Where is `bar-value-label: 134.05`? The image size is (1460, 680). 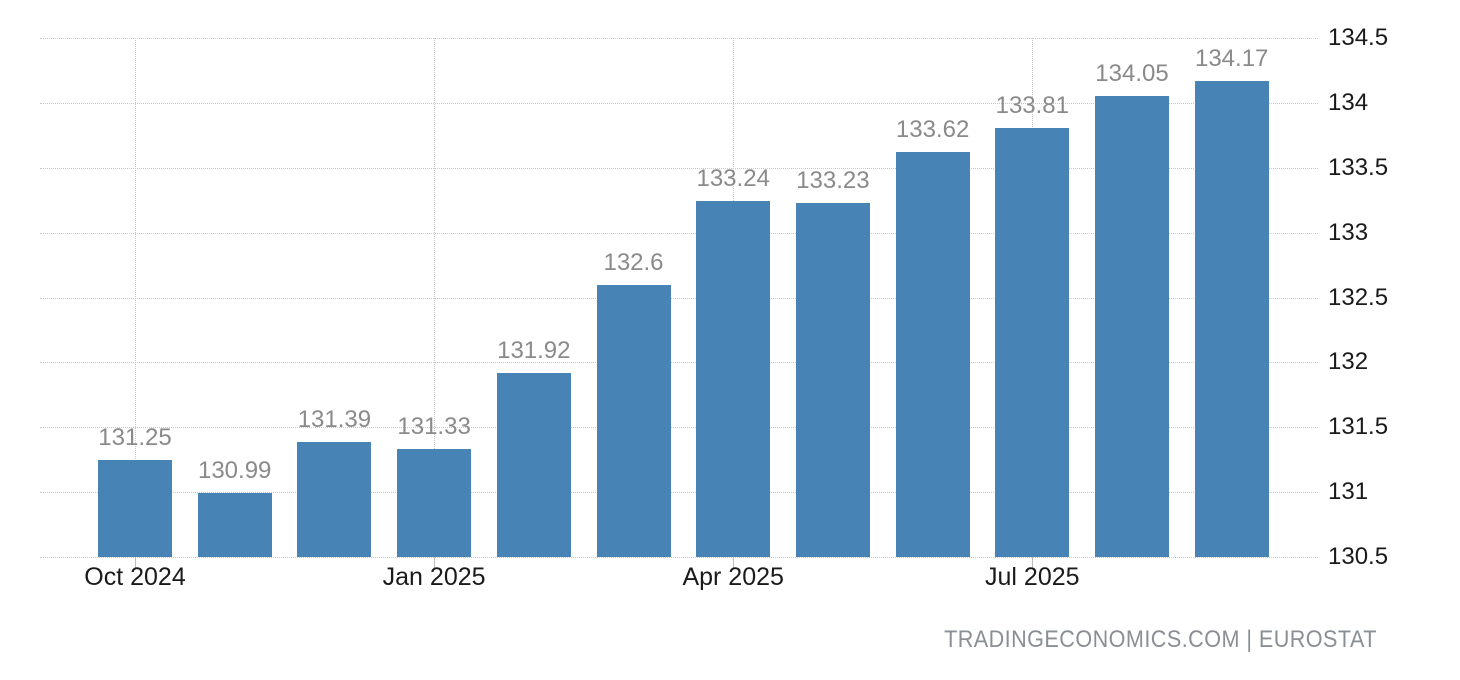 bar-value-label: 134.05 is located at coordinates (1132, 74).